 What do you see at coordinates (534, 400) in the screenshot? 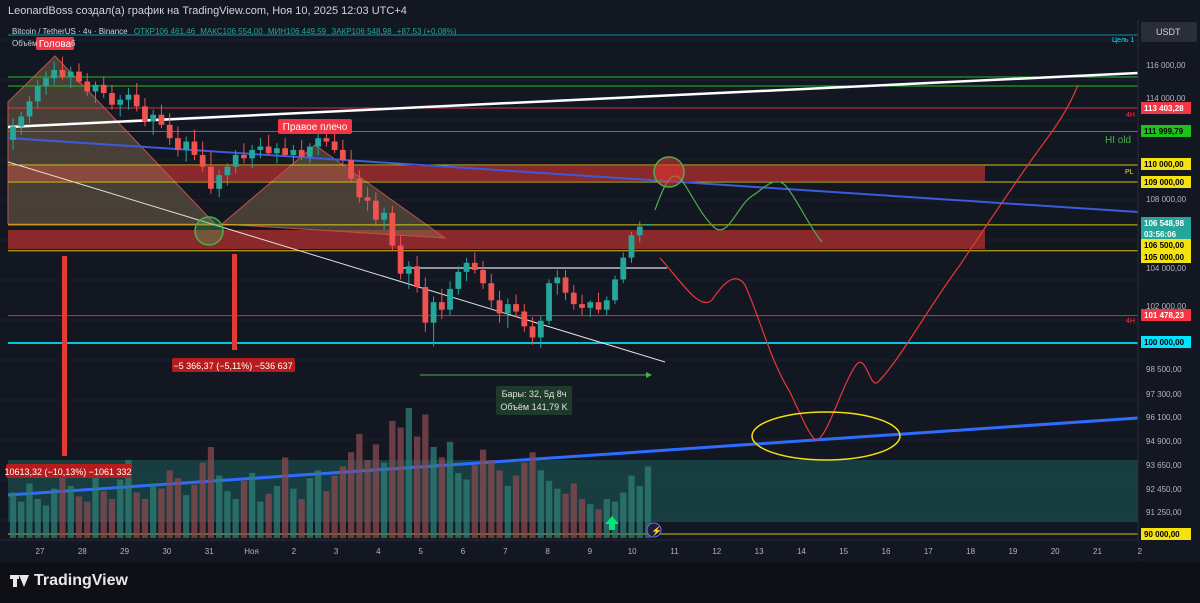
I see `bars-info-box` at bounding box center [534, 400].